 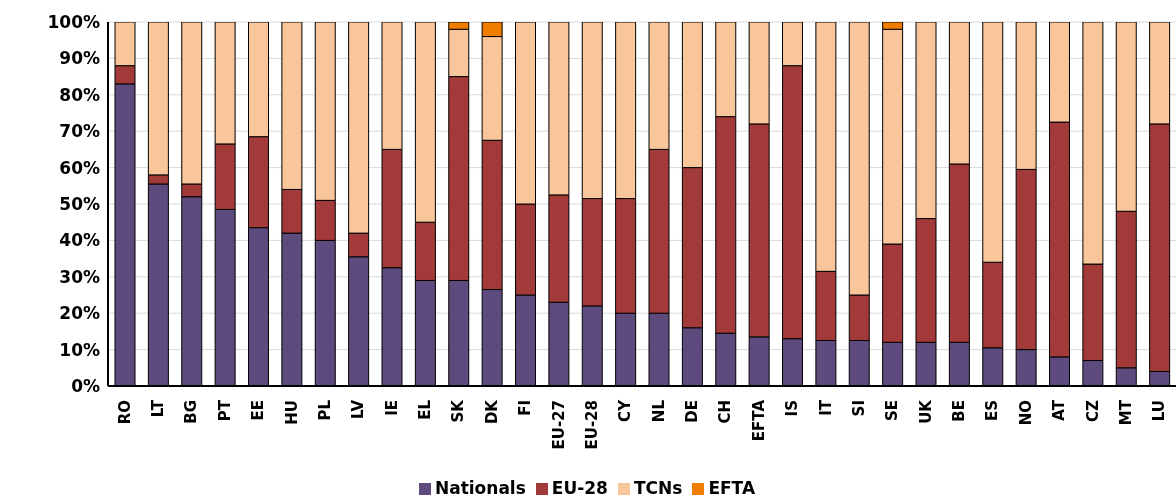 I want to click on legend-label: TCNs, so click(x=658, y=488).